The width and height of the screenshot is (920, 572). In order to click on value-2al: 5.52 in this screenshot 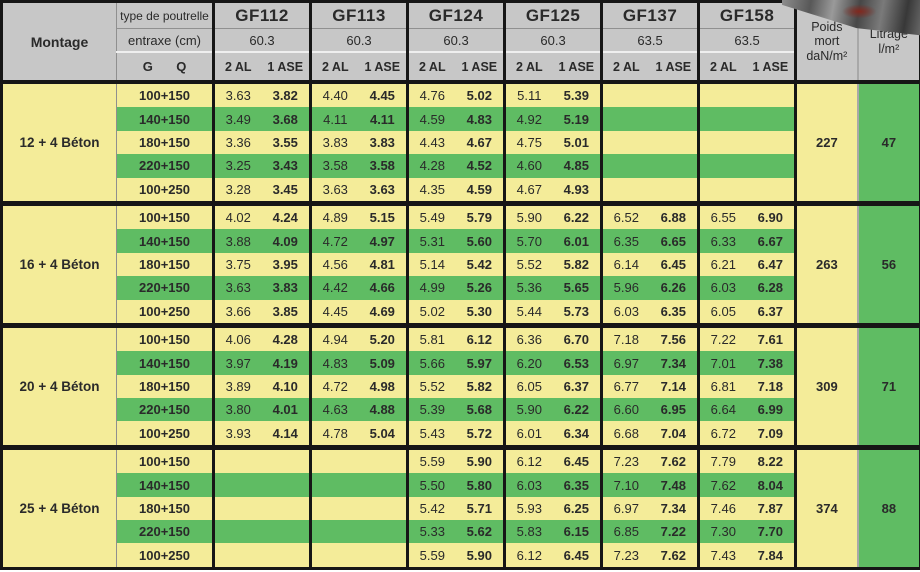, I will do `click(431, 386)`.